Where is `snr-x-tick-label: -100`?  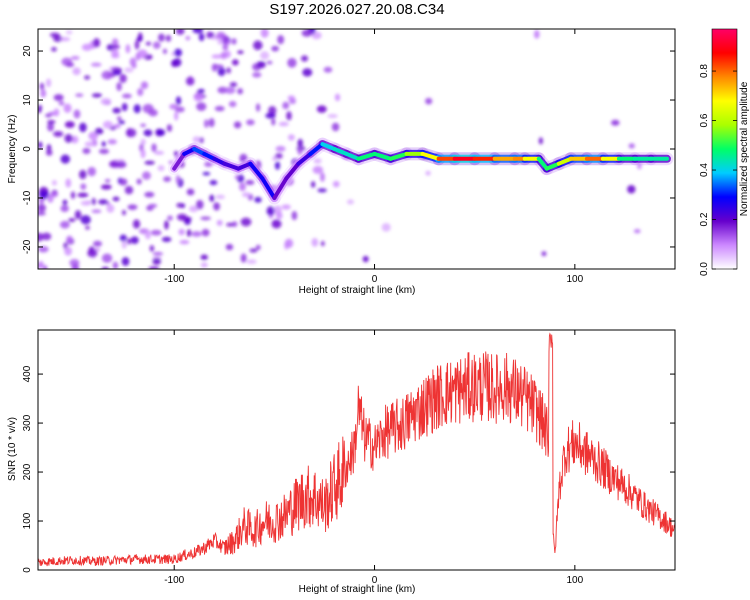
snr-x-tick-label: -100 is located at coordinates (174, 580).